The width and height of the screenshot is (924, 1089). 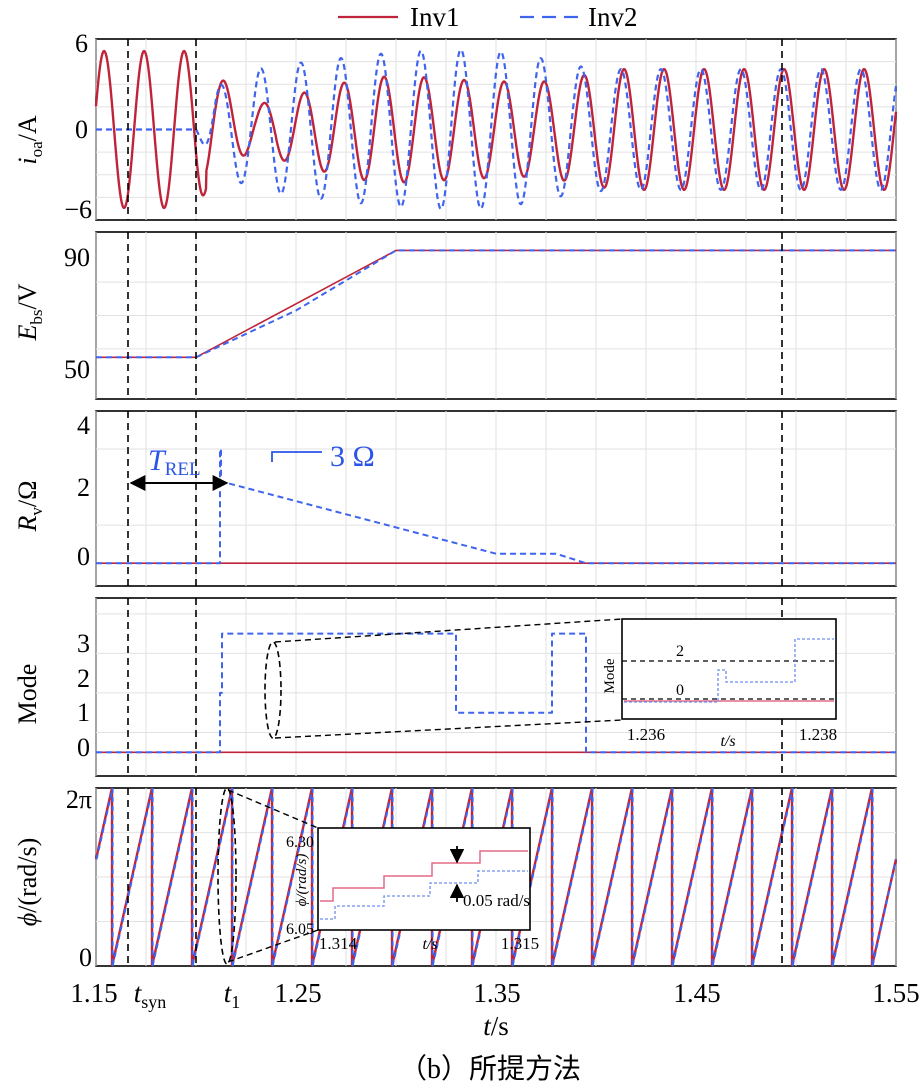 I want to click on phase-zoom-line-bottom, so click(x=273, y=946).